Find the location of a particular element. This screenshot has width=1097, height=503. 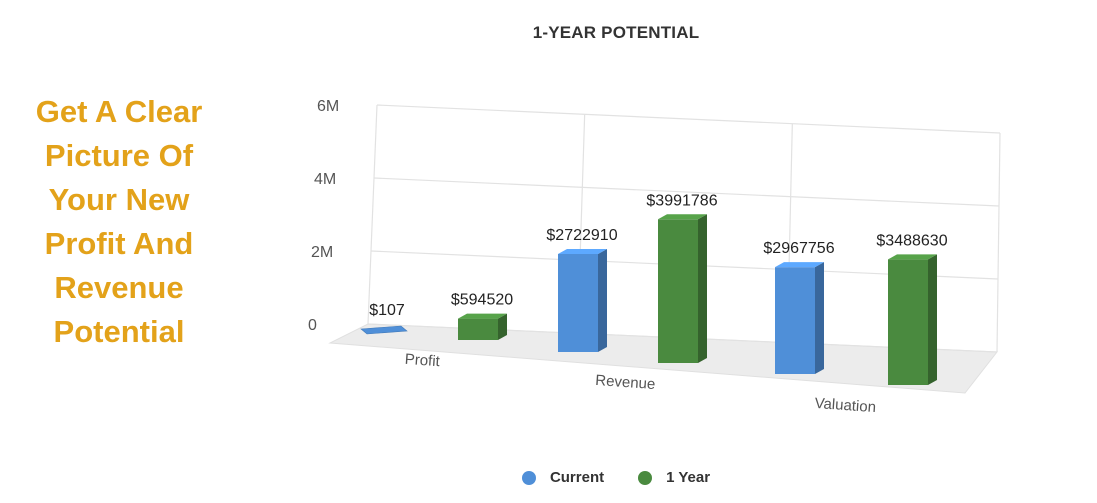

tagline-line: Get A Clear is located at coordinates (119, 111).